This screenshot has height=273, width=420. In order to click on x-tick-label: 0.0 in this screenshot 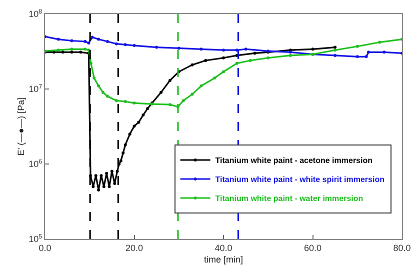, I will do `click(45, 247)`.